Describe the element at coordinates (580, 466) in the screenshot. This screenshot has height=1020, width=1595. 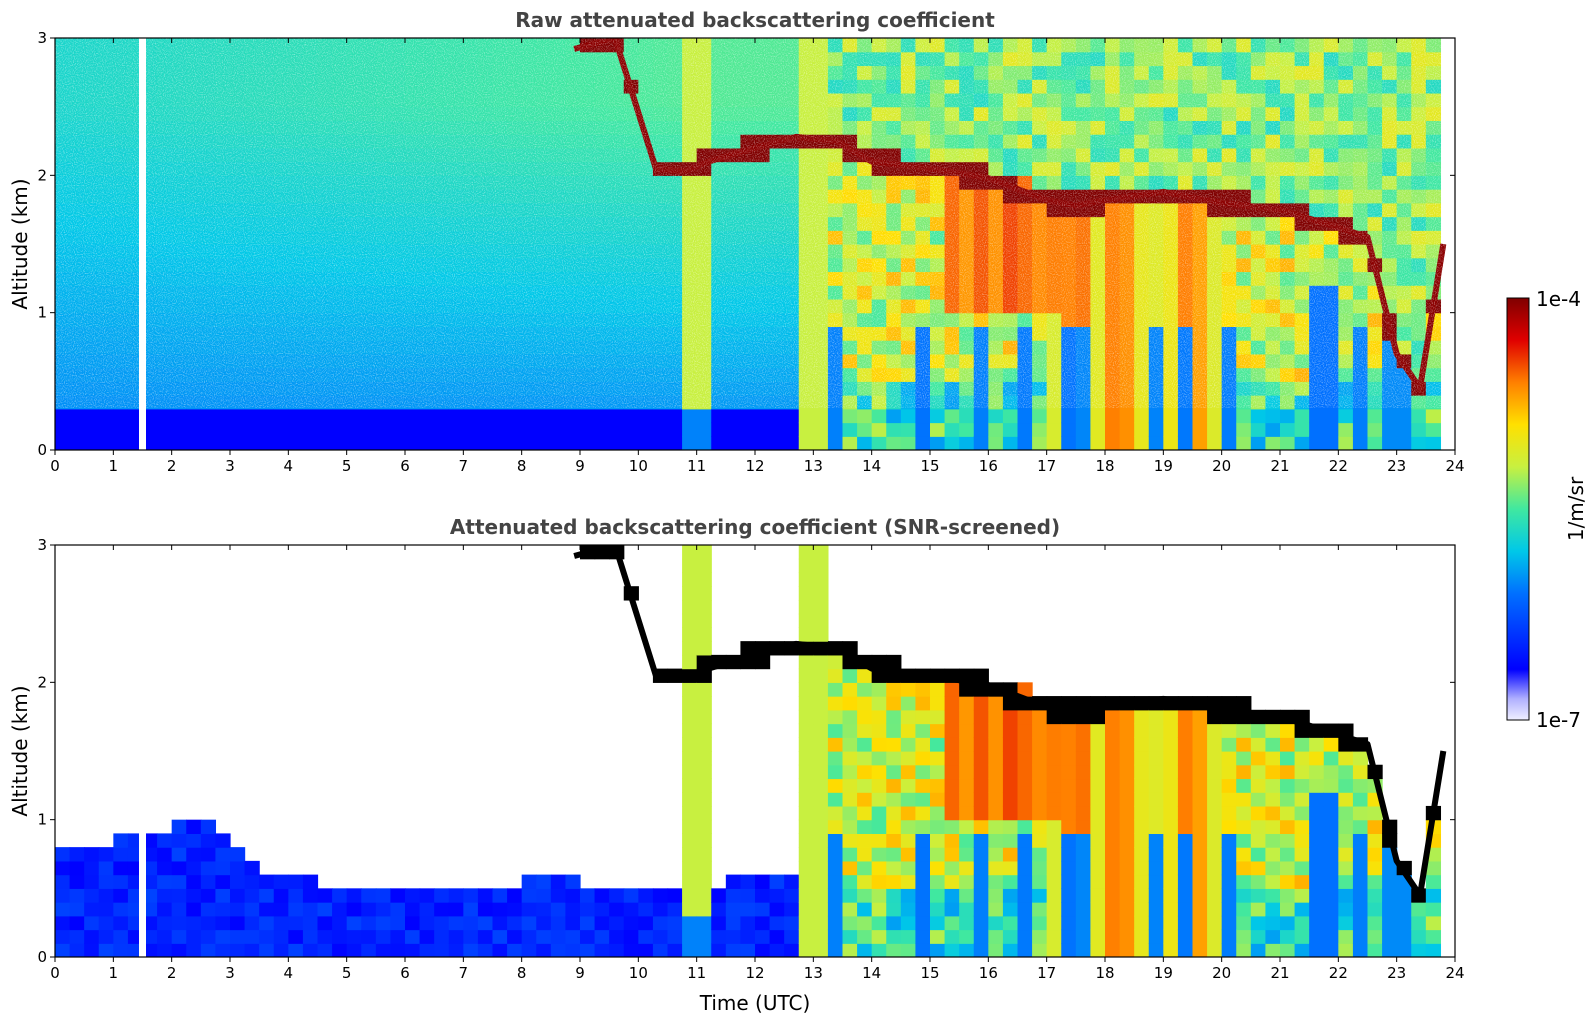
I see `x-tick-label: 9` at that location.